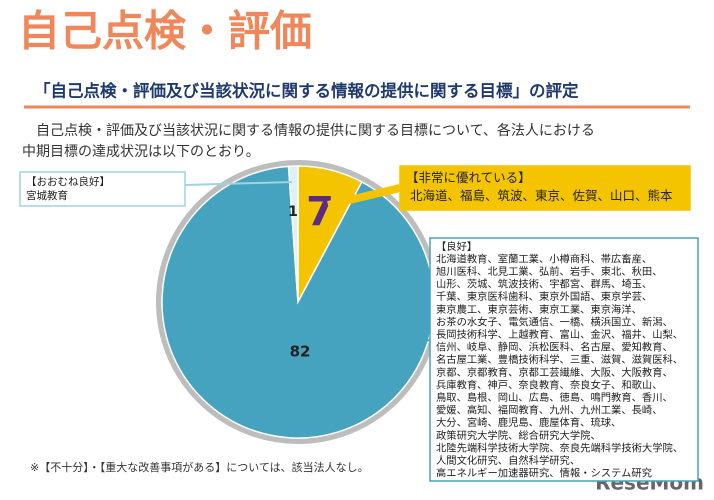  What do you see at coordinates (549, 384) in the screenshot?
I see `member-line: 兵庫教育、神戸、奈良教育、奈良女子、和歌山、` at bounding box center [549, 384].